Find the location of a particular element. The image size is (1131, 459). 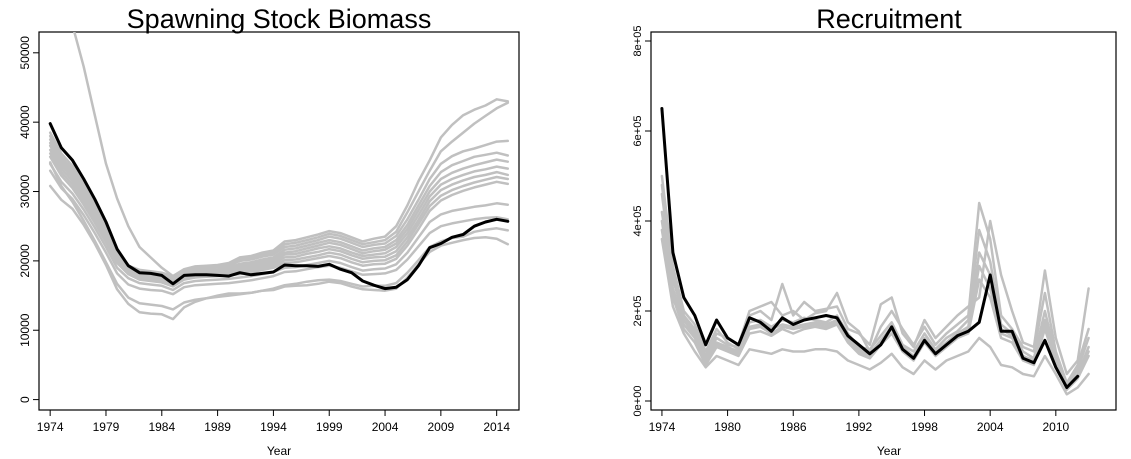

recruitment-x-tick-label: 1980 is located at coordinates (727, 427).